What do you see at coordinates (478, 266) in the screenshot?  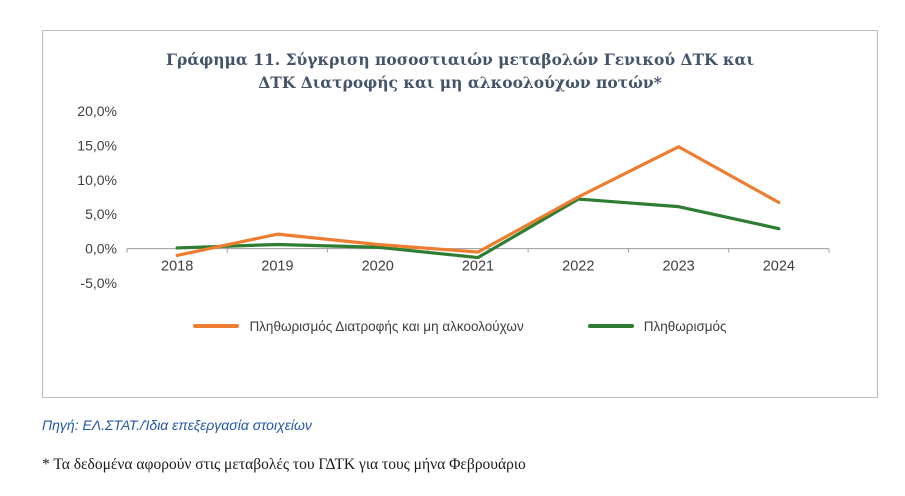 I see `x-axis-label: 2021` at bounding box center [478, 266].